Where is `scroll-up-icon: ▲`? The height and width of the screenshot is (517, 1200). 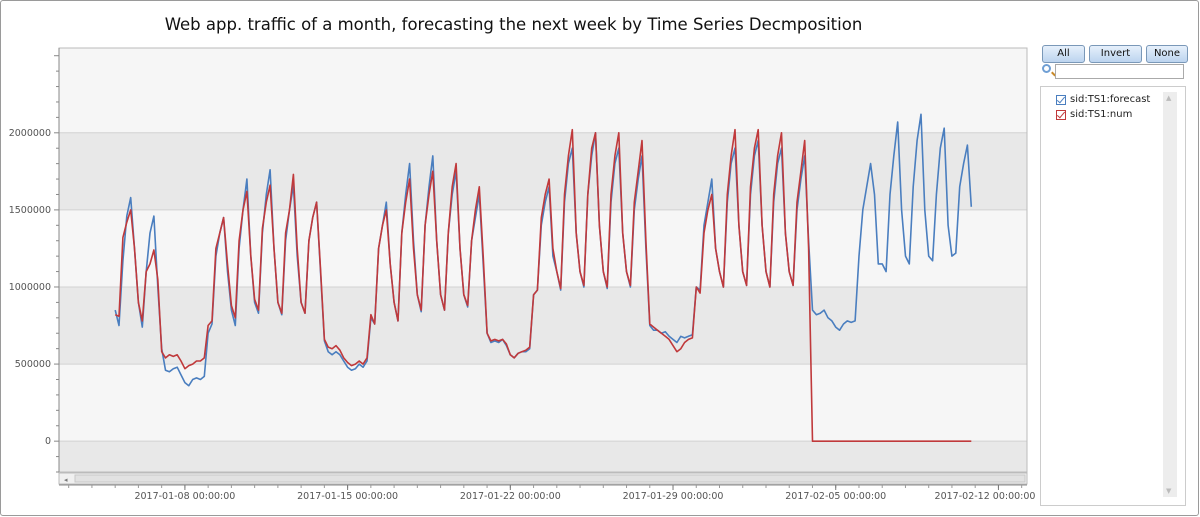 scroll-up-icon: ▲ is located at coordinates (1169, 98).